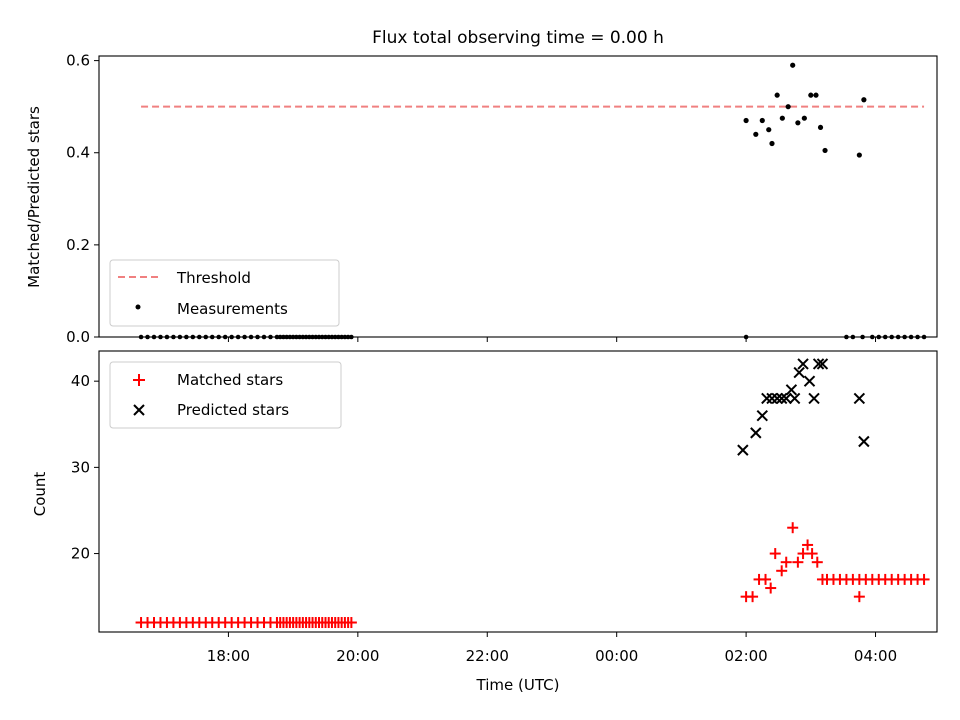 The image size is (960, 720). Describe the element at coordinates (139, 380) in the screenshot. I see `legend-matched-plus-icon` at that location.